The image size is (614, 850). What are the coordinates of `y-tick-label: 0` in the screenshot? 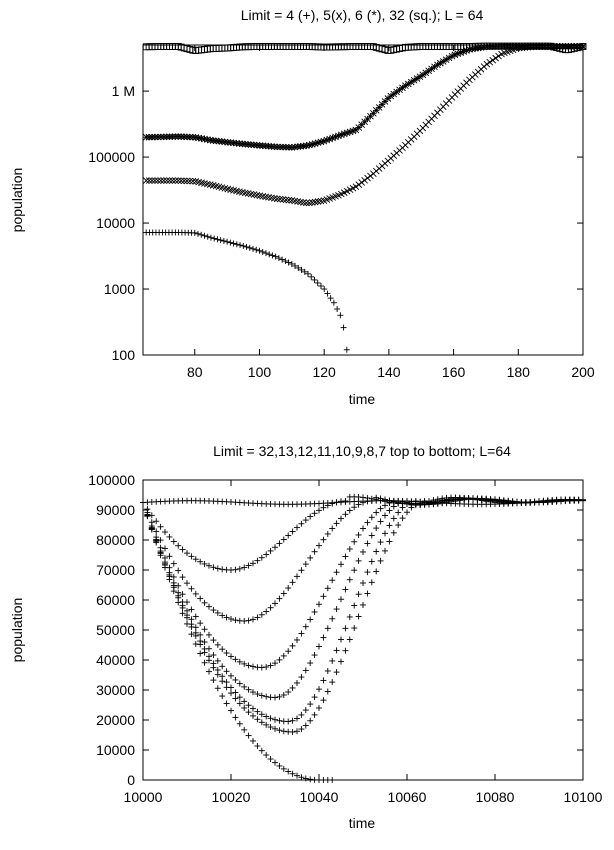 It's located at (131, 780).